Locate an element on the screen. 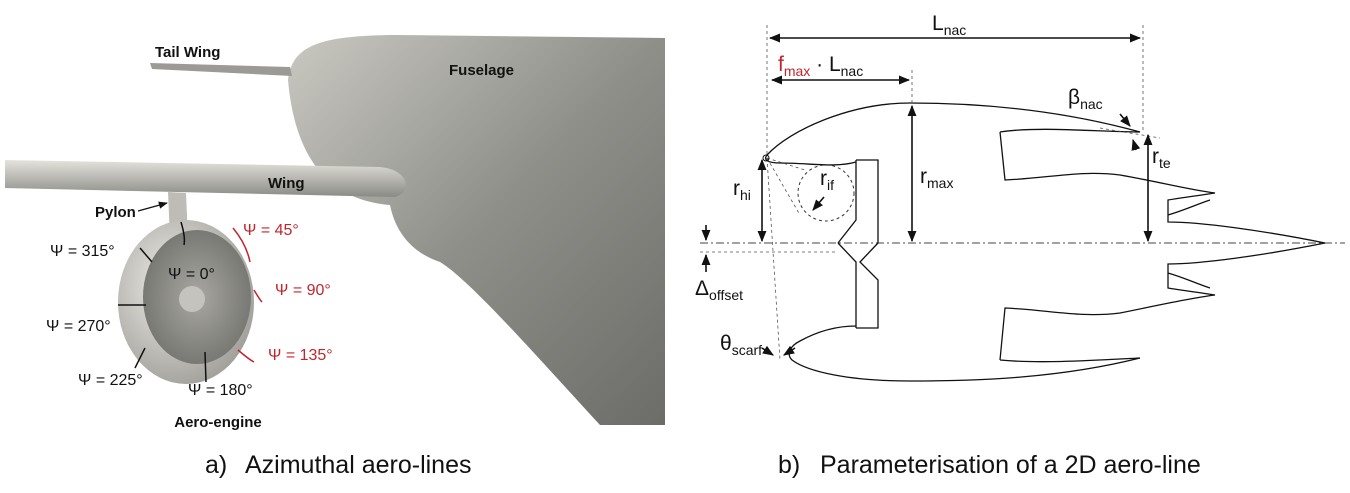 Image resolution: width=1350 pixels, height=493 pixels. le-circle is located at coordinates (766, 158).